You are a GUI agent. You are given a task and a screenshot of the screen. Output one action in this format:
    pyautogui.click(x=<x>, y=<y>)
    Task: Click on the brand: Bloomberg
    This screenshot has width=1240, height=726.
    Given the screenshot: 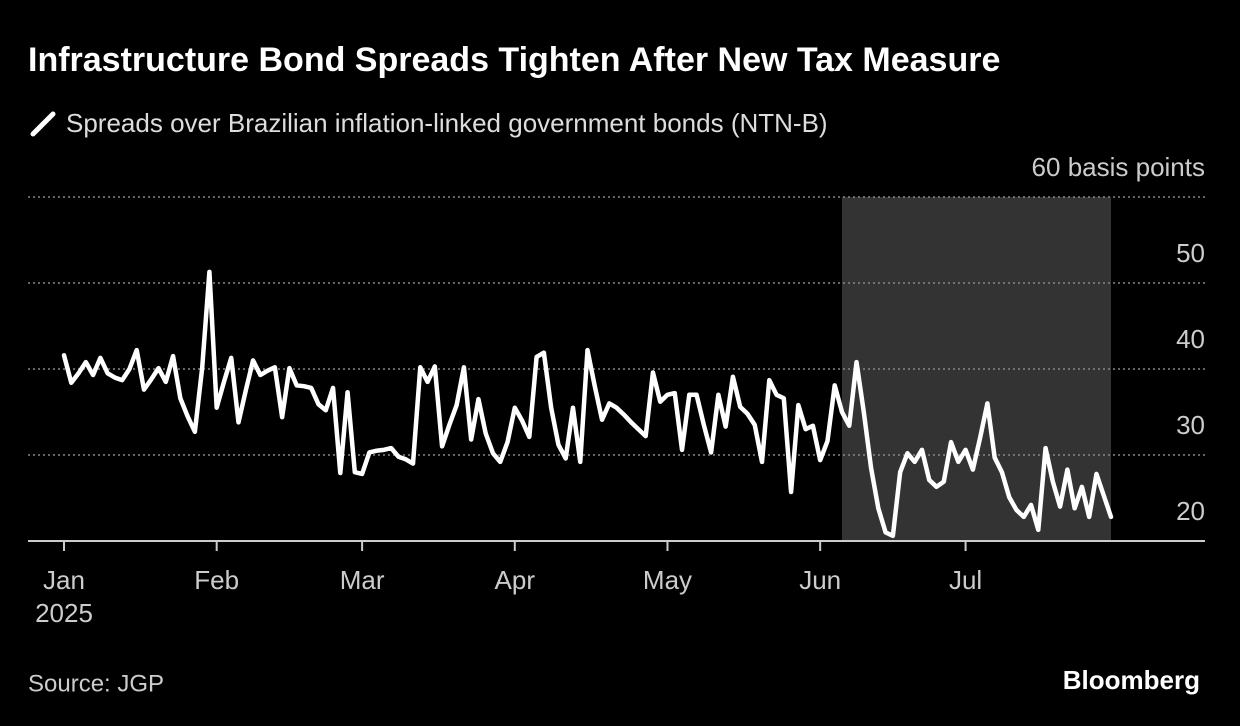 What is the action you would take?
    pyautogui.click(x=1131, y=680)
    